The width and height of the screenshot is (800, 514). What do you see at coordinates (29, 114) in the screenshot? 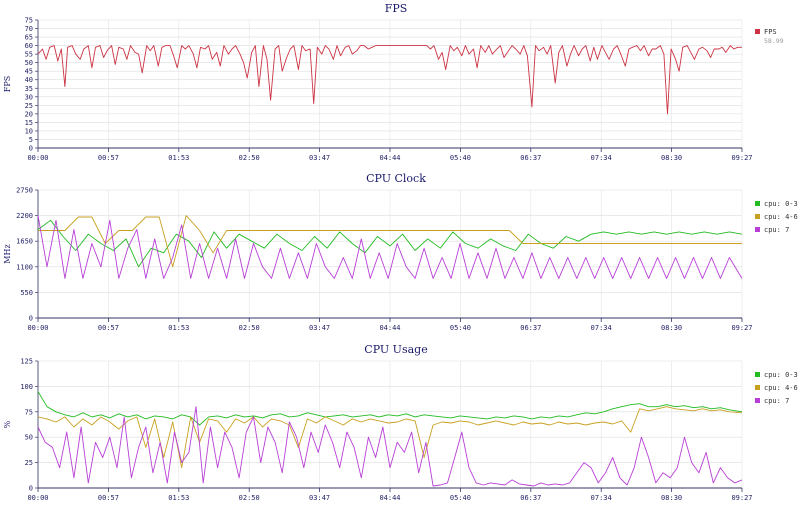
I see `y-tick-label: 20` at bounding box center [29, 114].